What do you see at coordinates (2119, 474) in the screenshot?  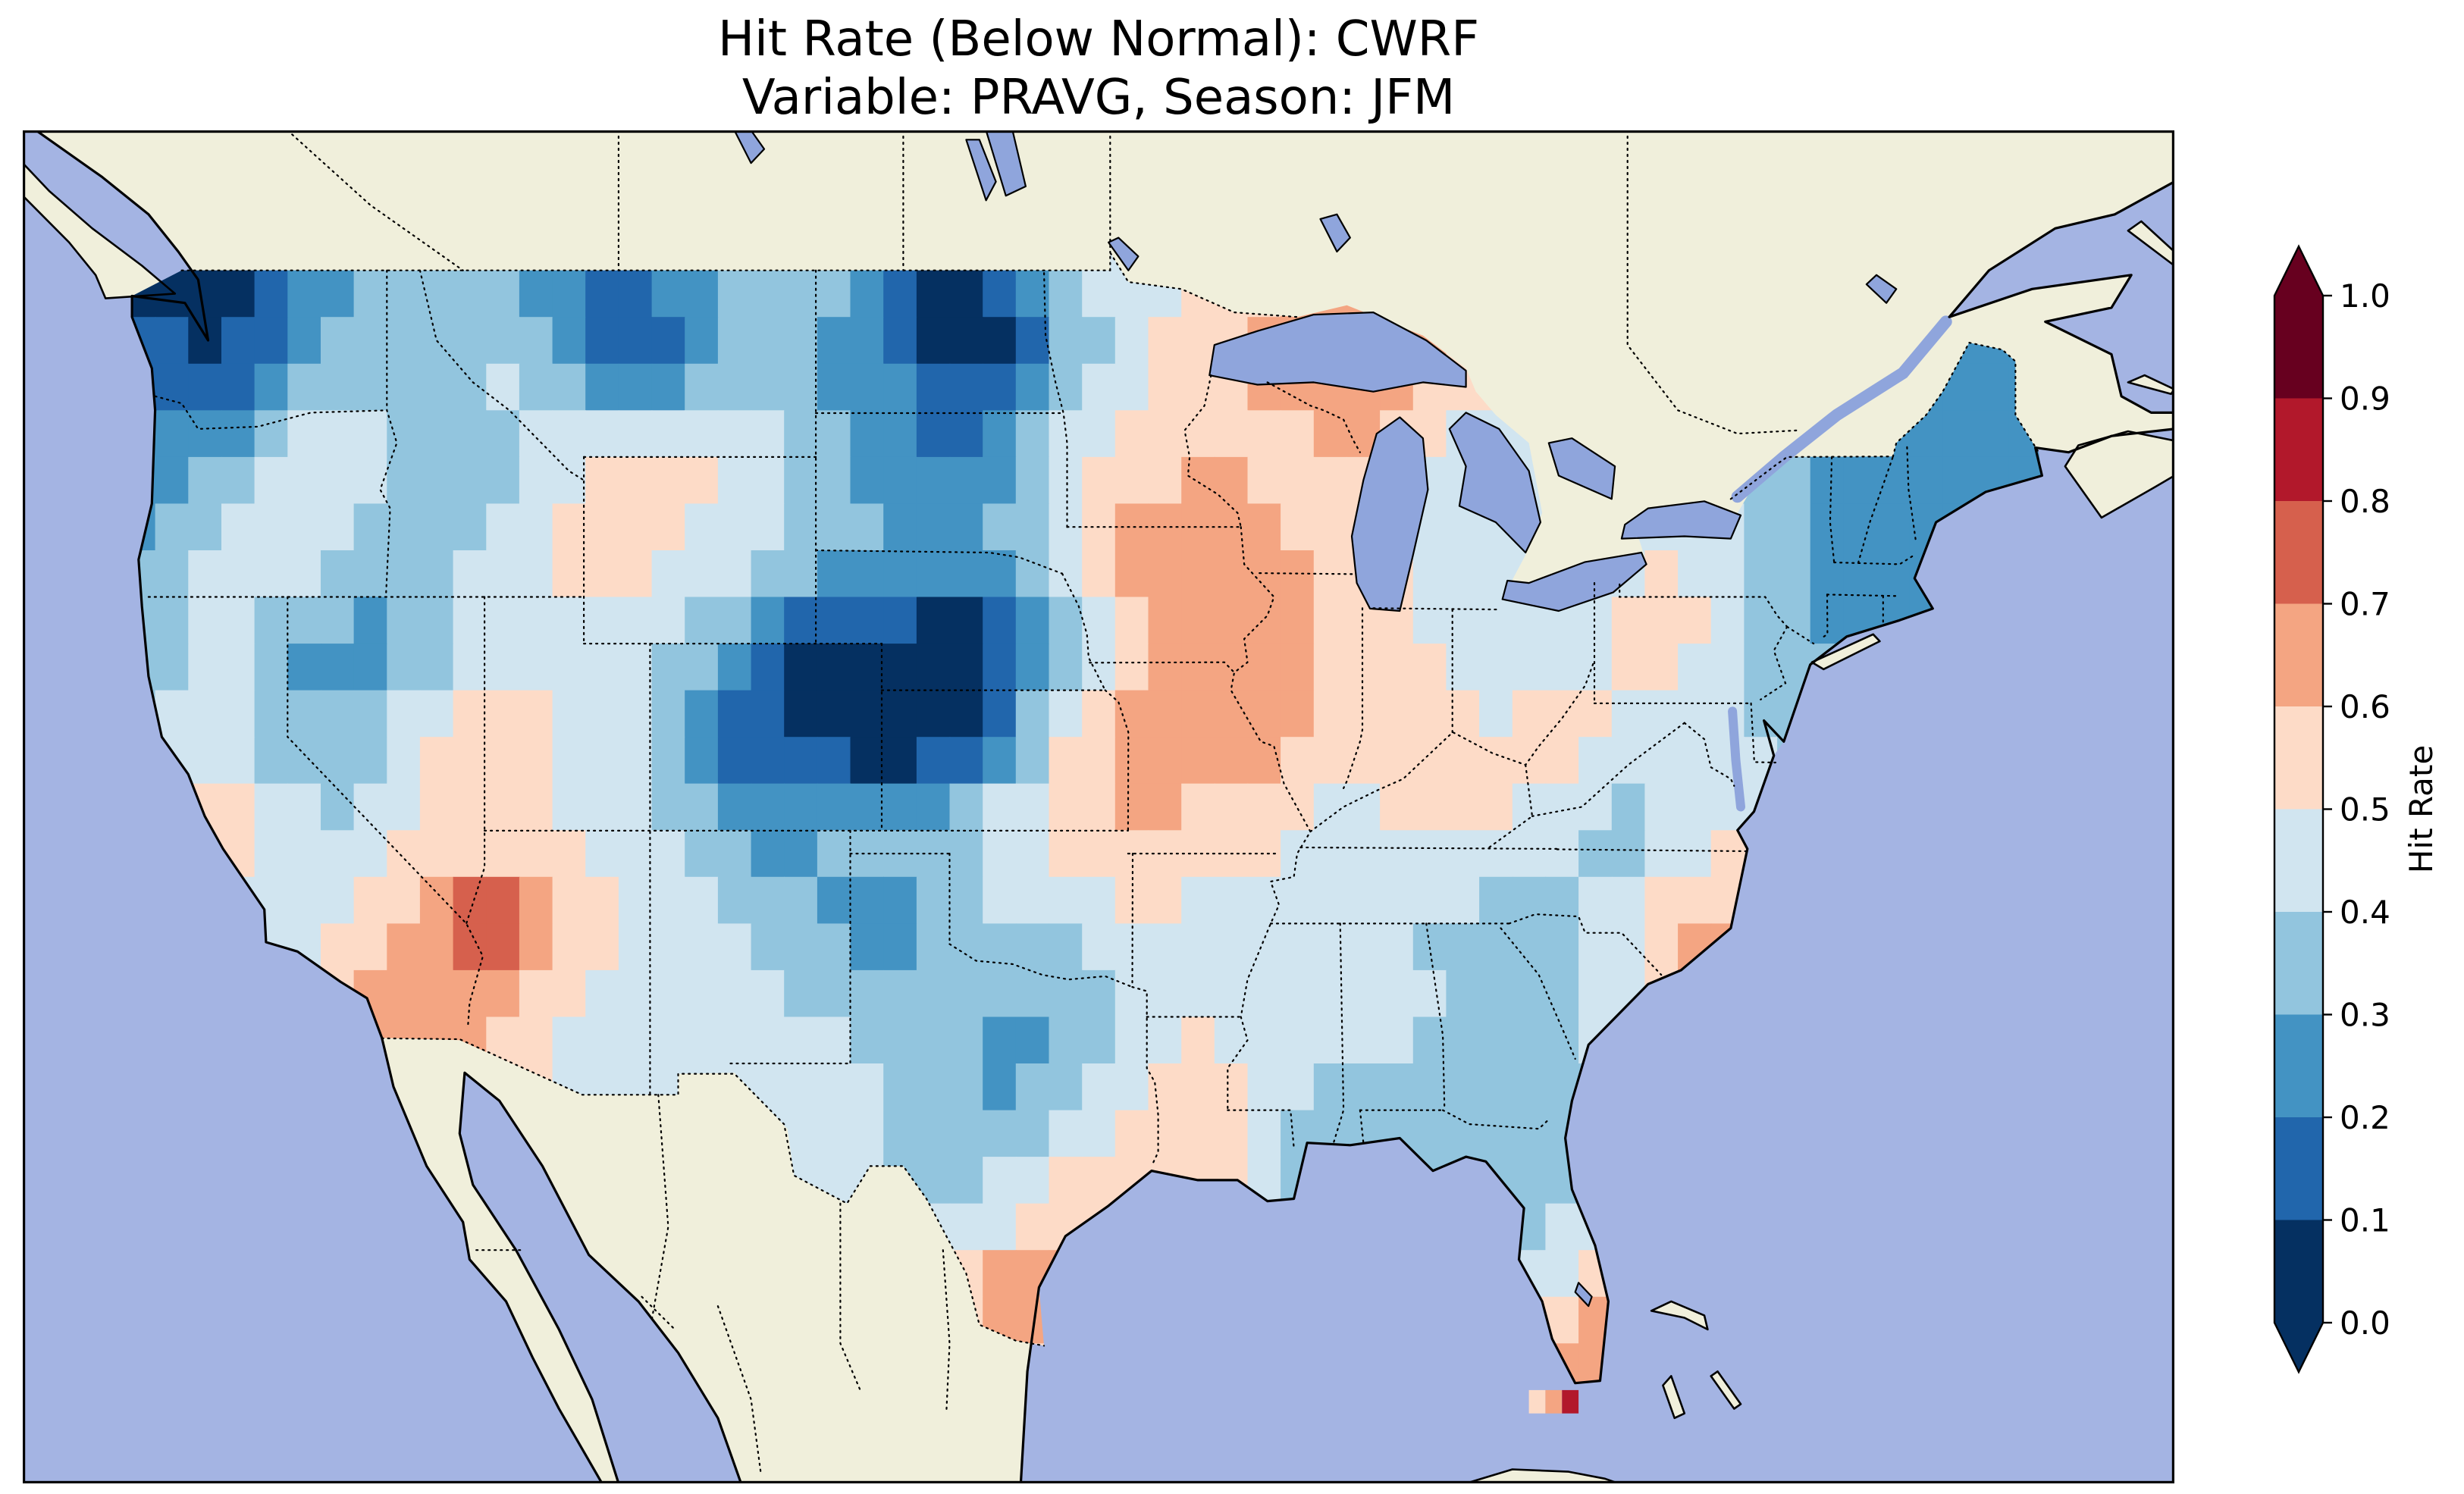 I see `island-coastline` at bounding box center [2119, 474].